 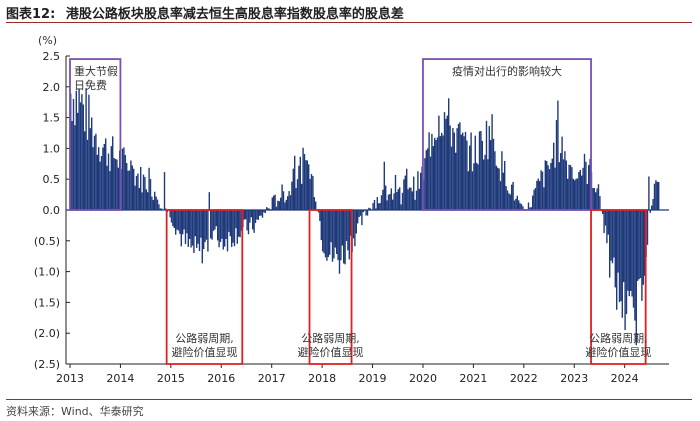 I want to click on highlight-box-purple, so click(x=95, y=134).